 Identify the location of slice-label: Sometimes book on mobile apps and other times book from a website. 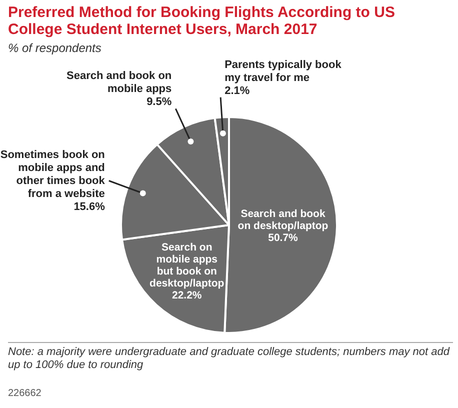
(53, 174).